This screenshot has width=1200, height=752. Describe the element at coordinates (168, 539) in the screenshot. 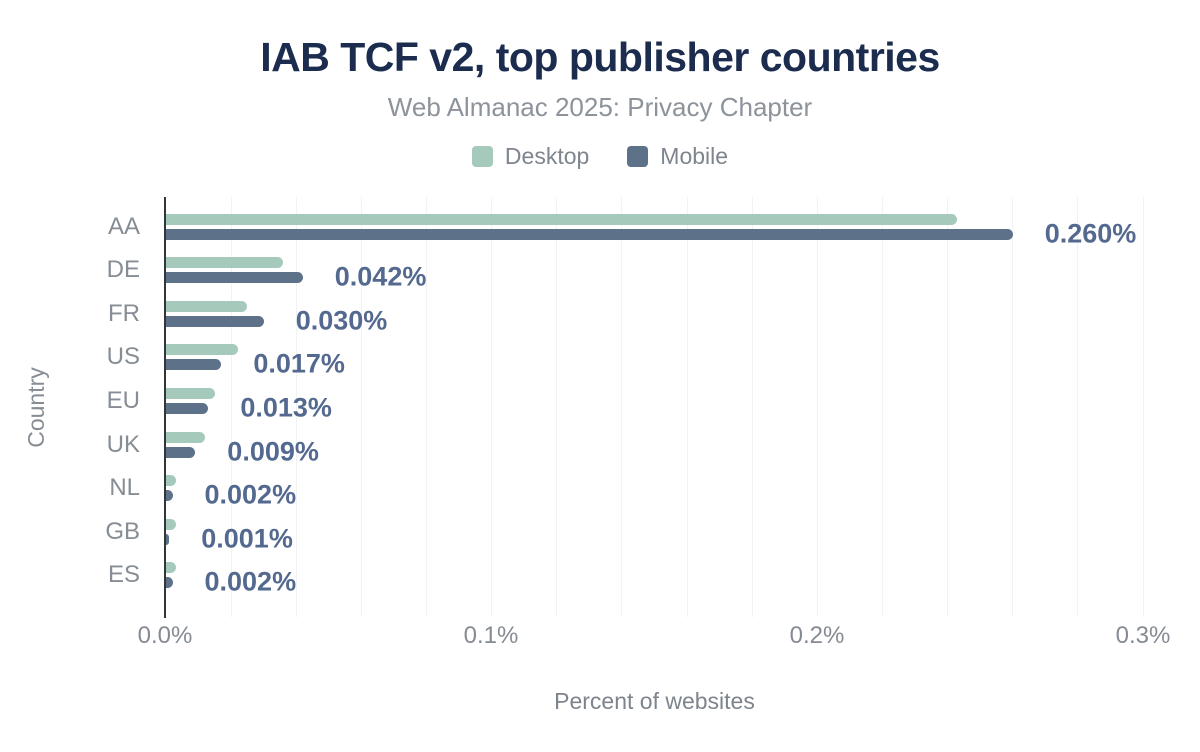

I see `bar-mobile-gb` at that location.